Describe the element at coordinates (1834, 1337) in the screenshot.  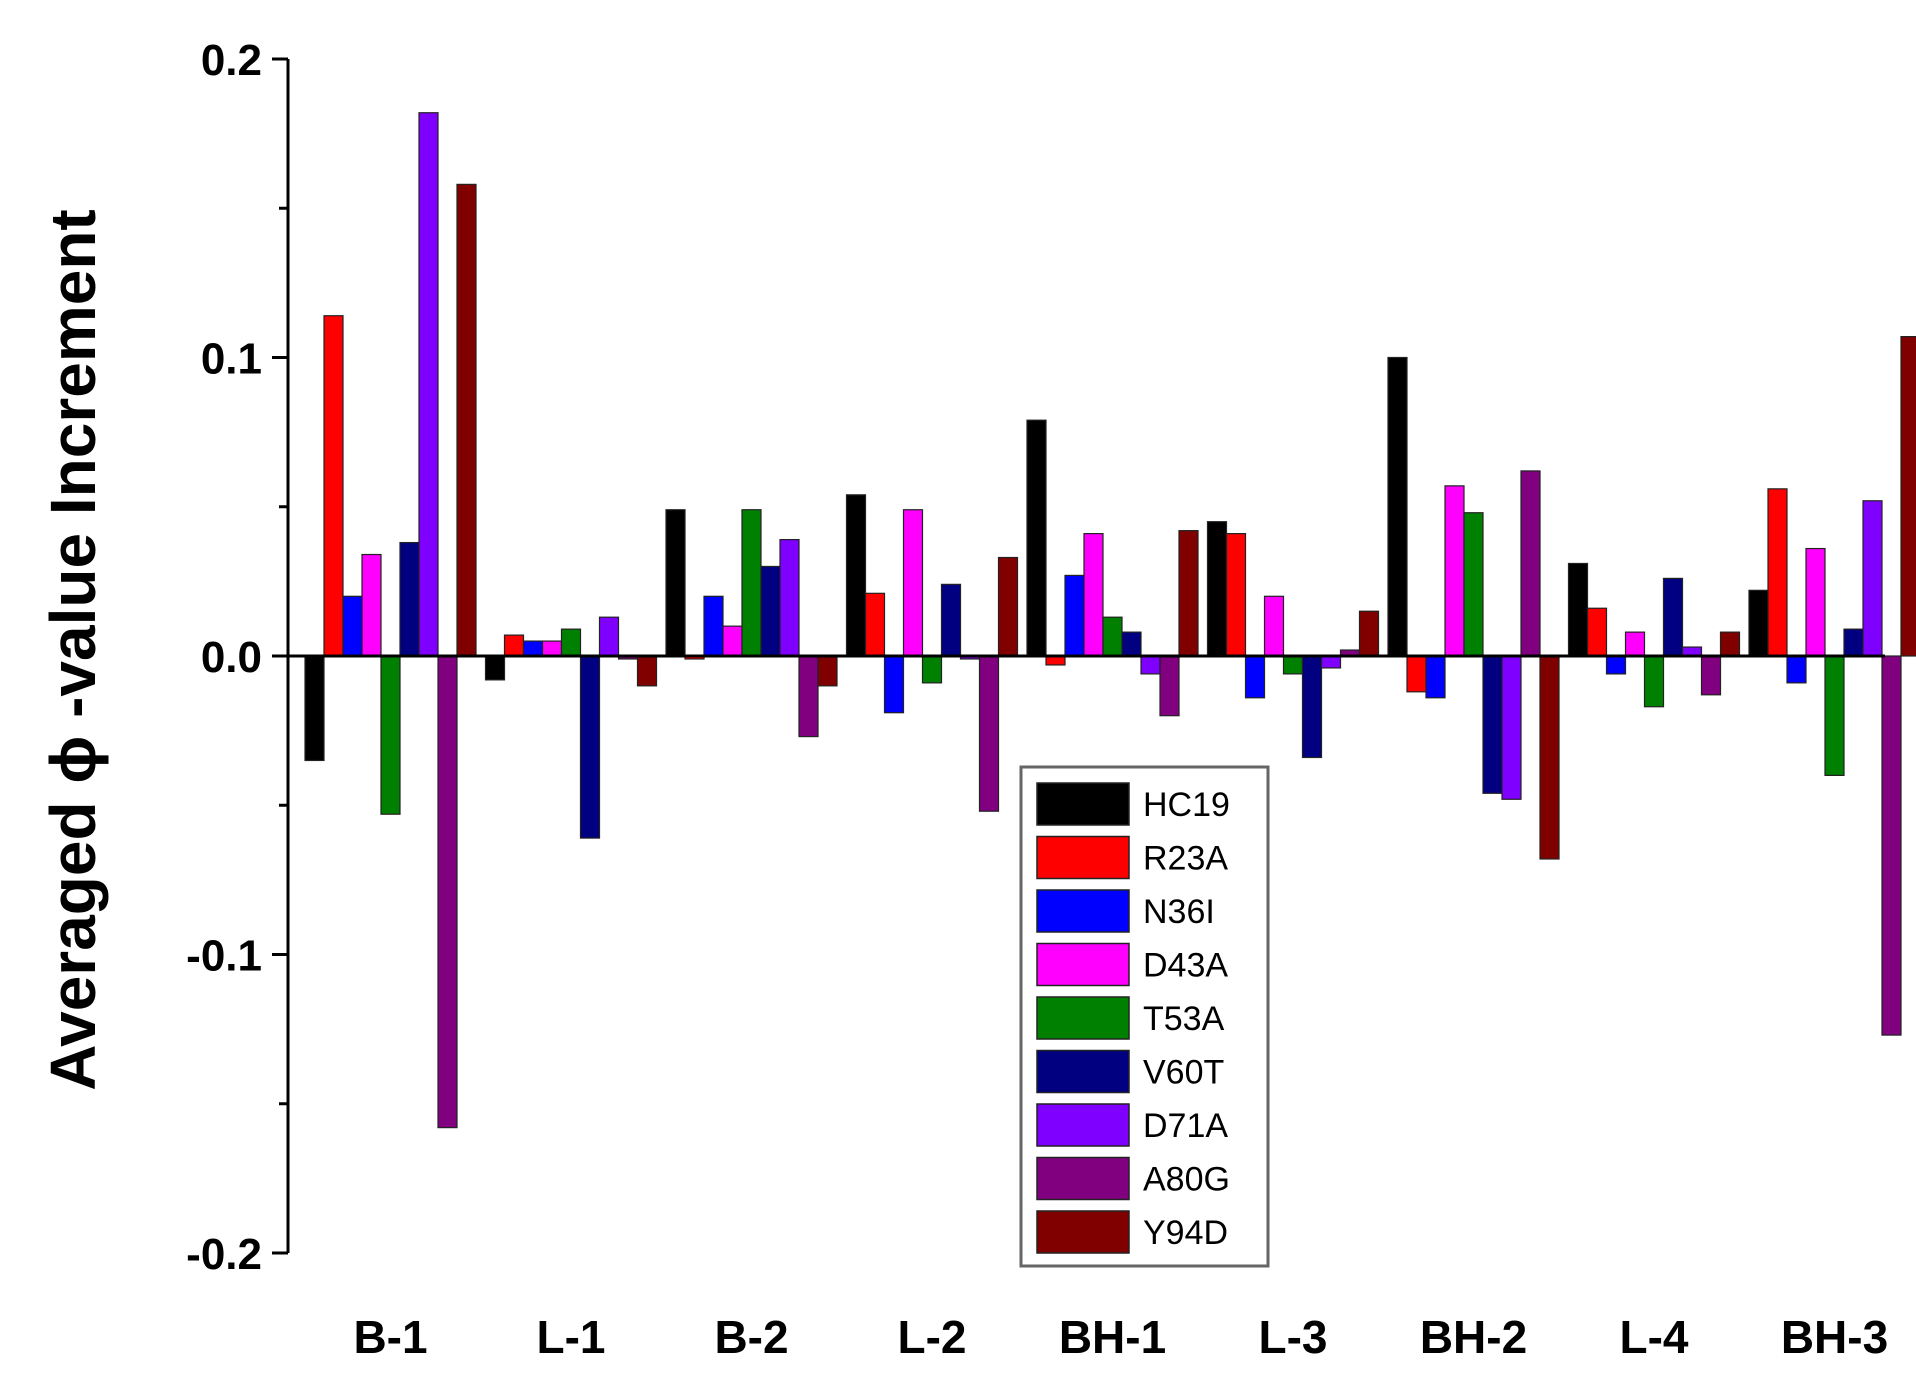
I see `x-category-label: BH-3` at that location.